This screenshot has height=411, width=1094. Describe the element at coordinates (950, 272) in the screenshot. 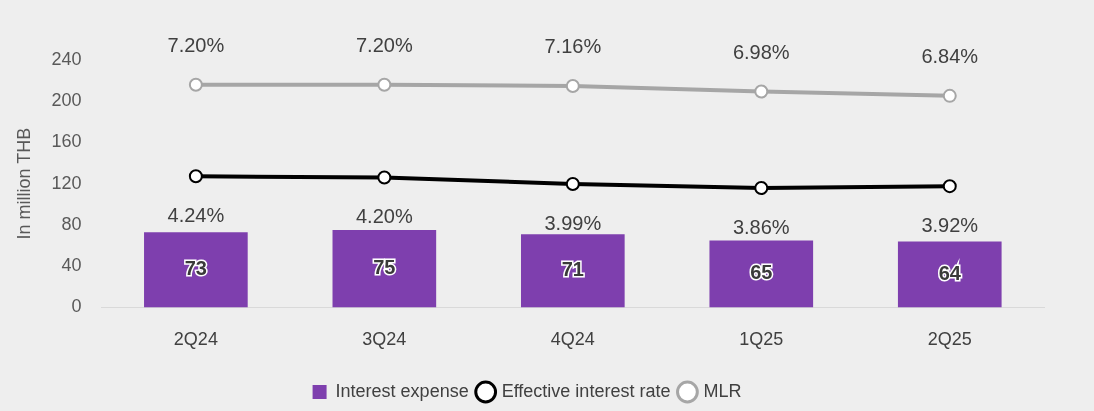

I see `data-label: 64` at that location.